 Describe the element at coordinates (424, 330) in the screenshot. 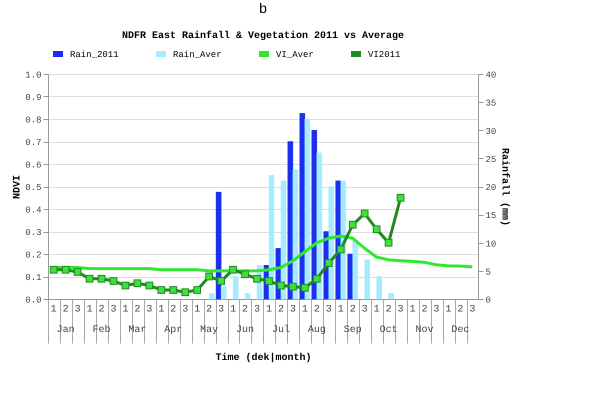

I see `text: Nov` at that location.